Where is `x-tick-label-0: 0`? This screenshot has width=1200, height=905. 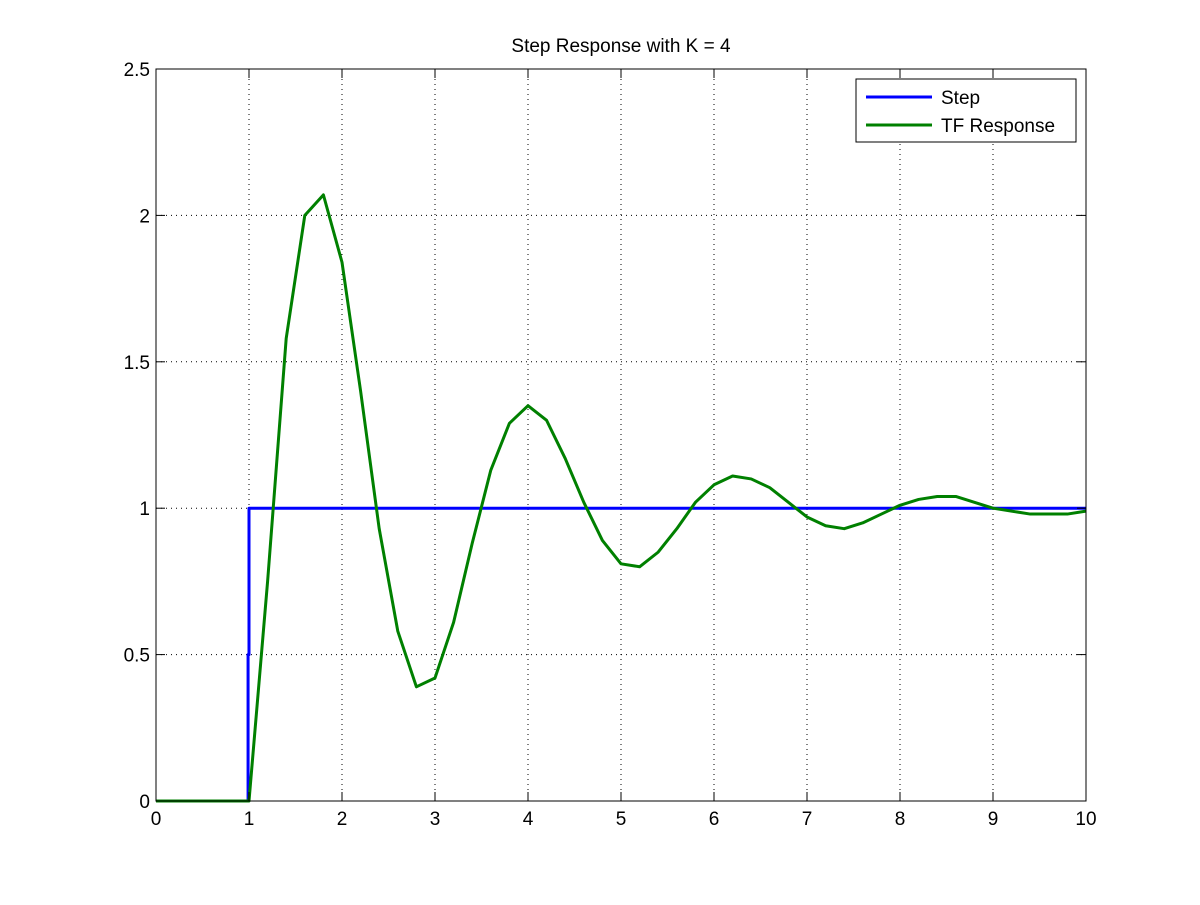
x-tick-label-0: 0 is located at coordinates (156, 819).